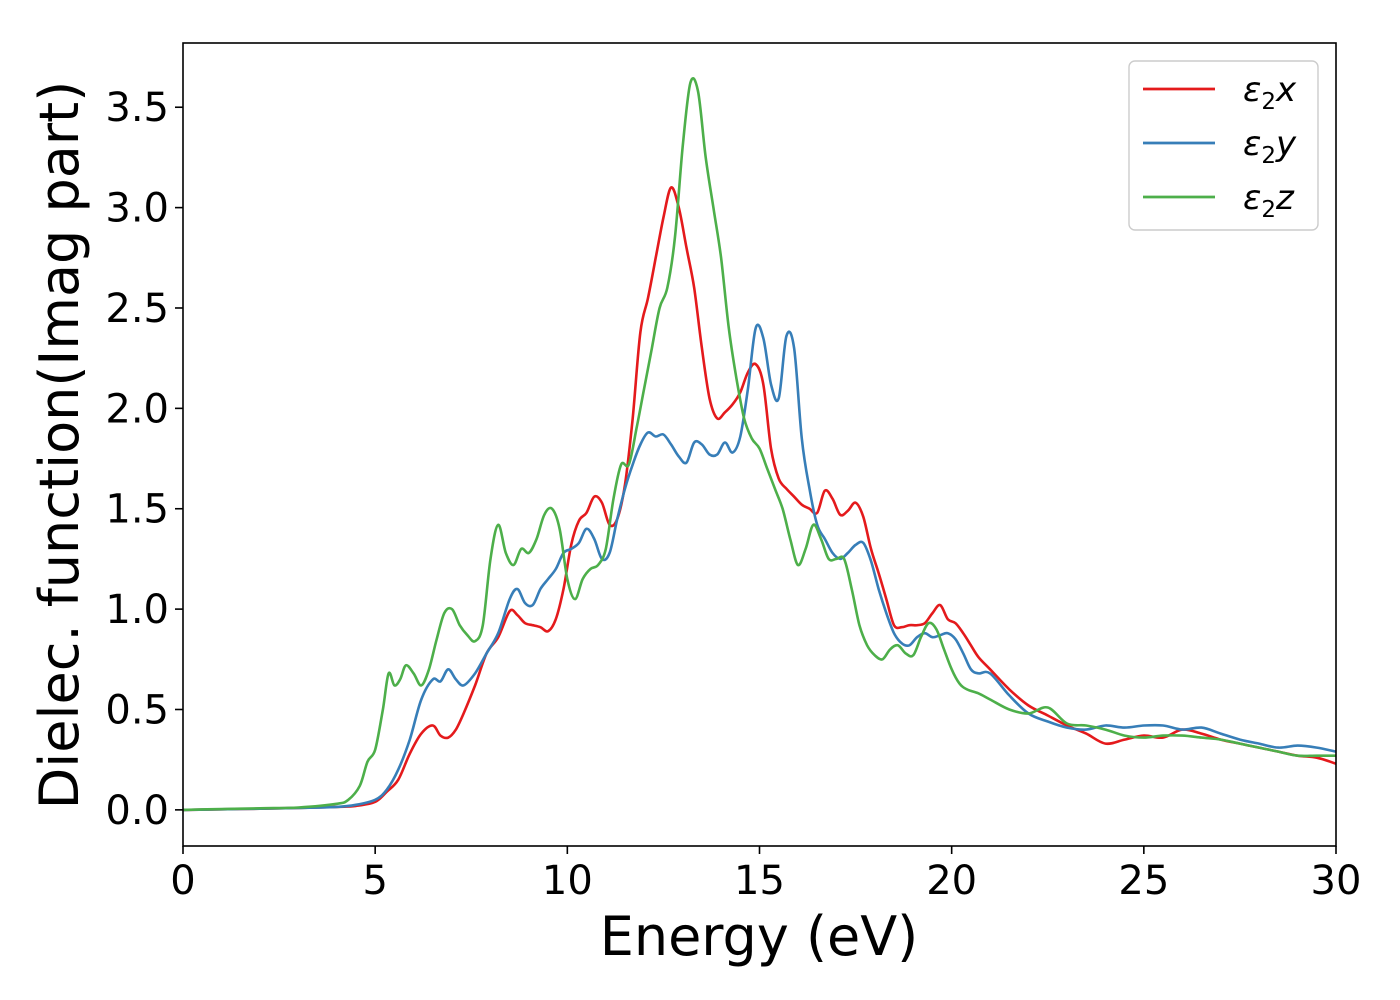 The image size is (1400, 1000). I want to click on x-axis-label: Energy (eV), so click(759, 936).